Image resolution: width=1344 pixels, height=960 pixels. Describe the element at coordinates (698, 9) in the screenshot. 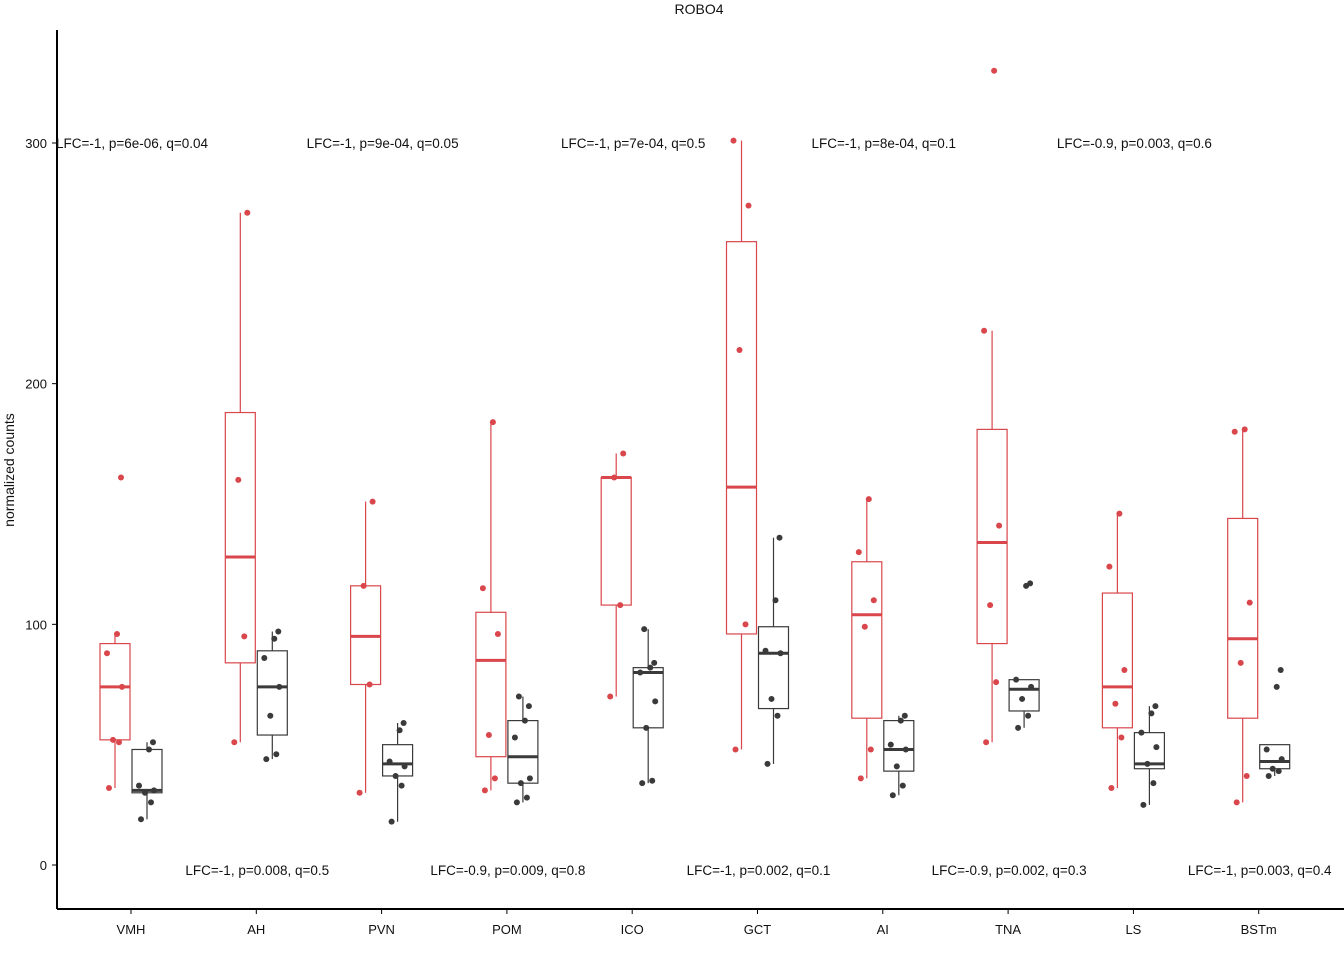

I see `chart-title: ROBO4` at that location.